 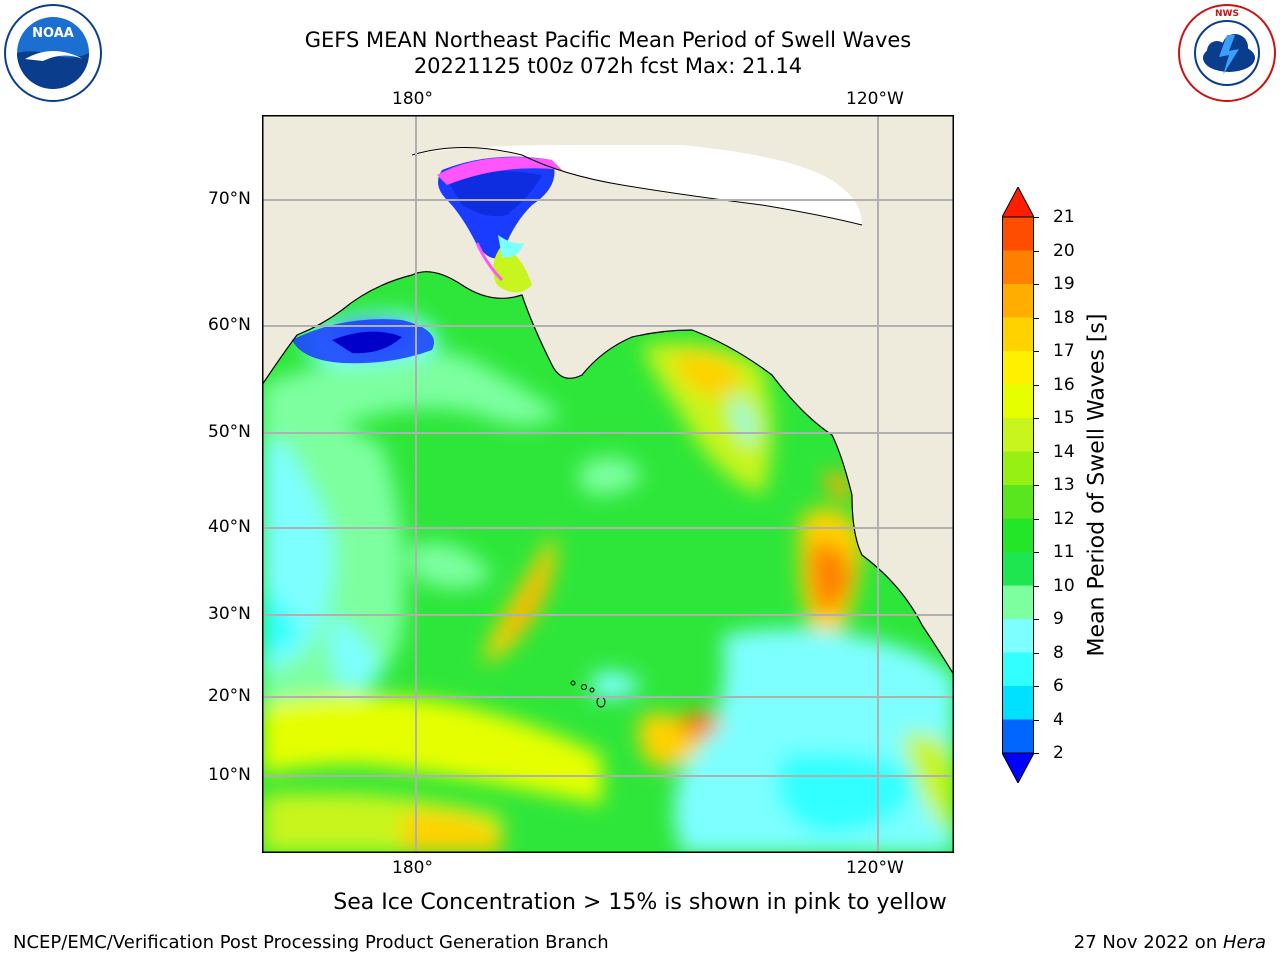 What do you see at coordinates (53, 33) in the screenshot?
I see `svg-text: NOAA` at bounding box center [53, 33].